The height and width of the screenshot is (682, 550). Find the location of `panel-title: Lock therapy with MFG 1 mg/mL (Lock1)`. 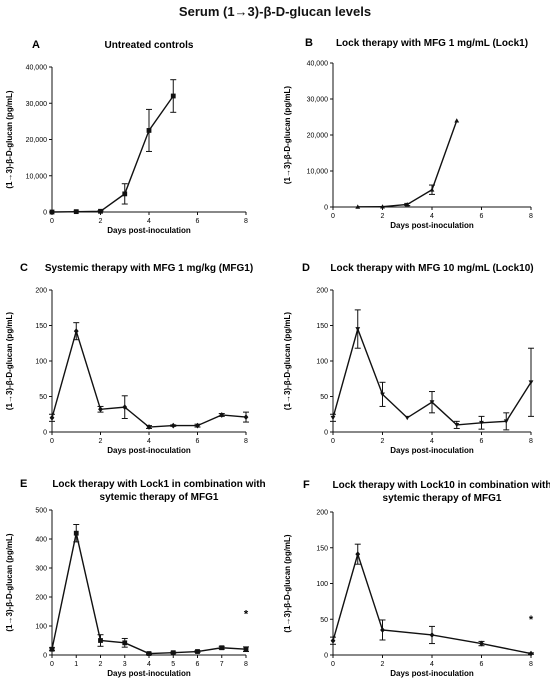

panel-title: Lock therapy with MFG 1 mg/mL (Lock1) is located at coordinates (432, 43).